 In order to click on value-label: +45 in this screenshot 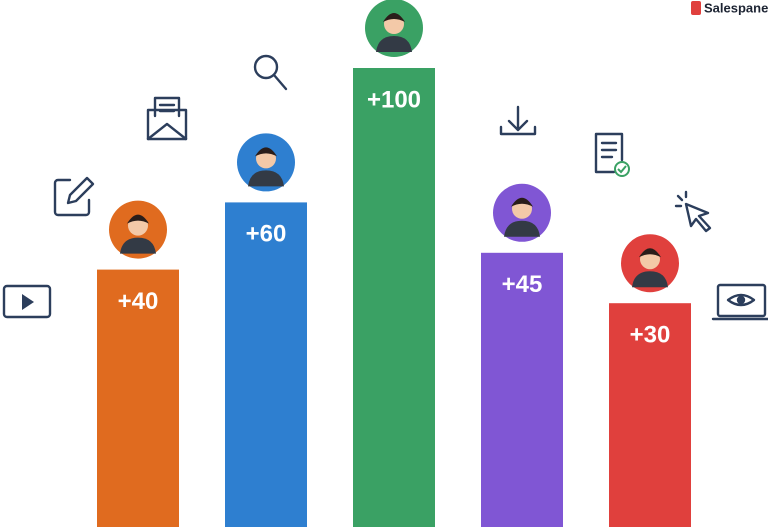, I will do `click(522, 284)`.